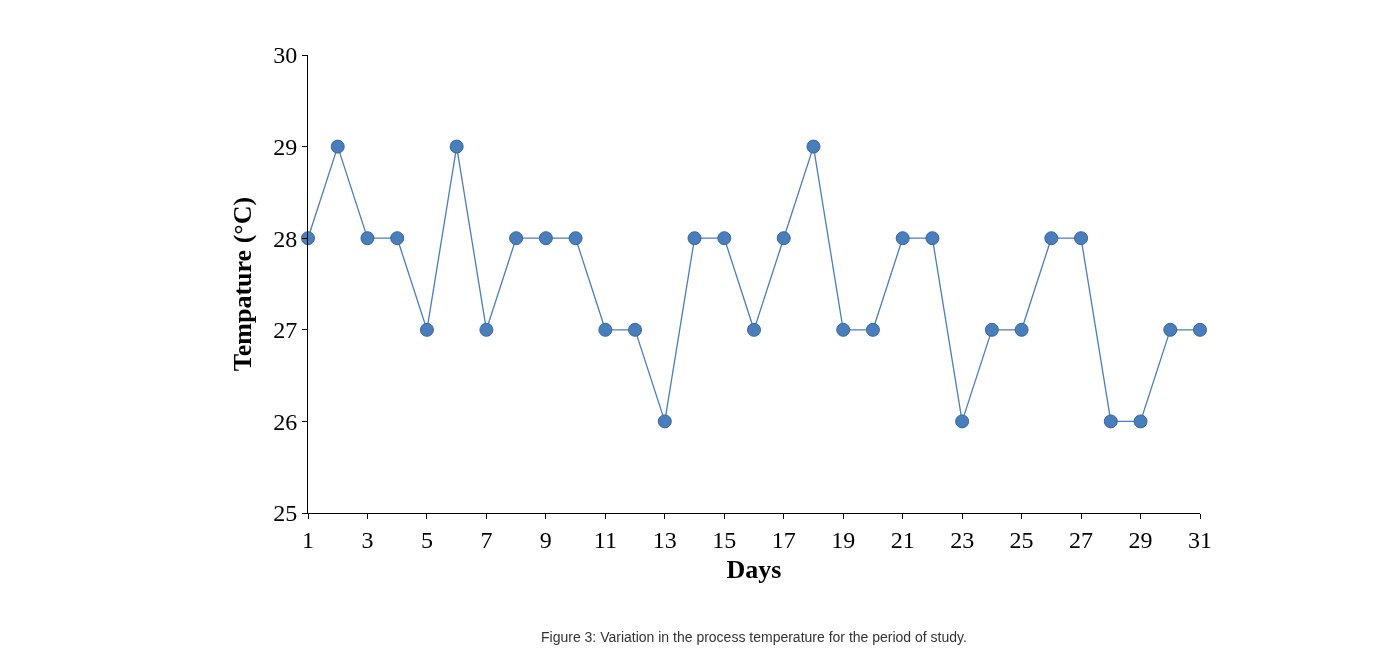 The width and height of the screenshot is (1398, 653). What do you see at coordinates (308, 539) in the screenshot?
I see `x-tick-label: 1` at bounding box center [308, 539].